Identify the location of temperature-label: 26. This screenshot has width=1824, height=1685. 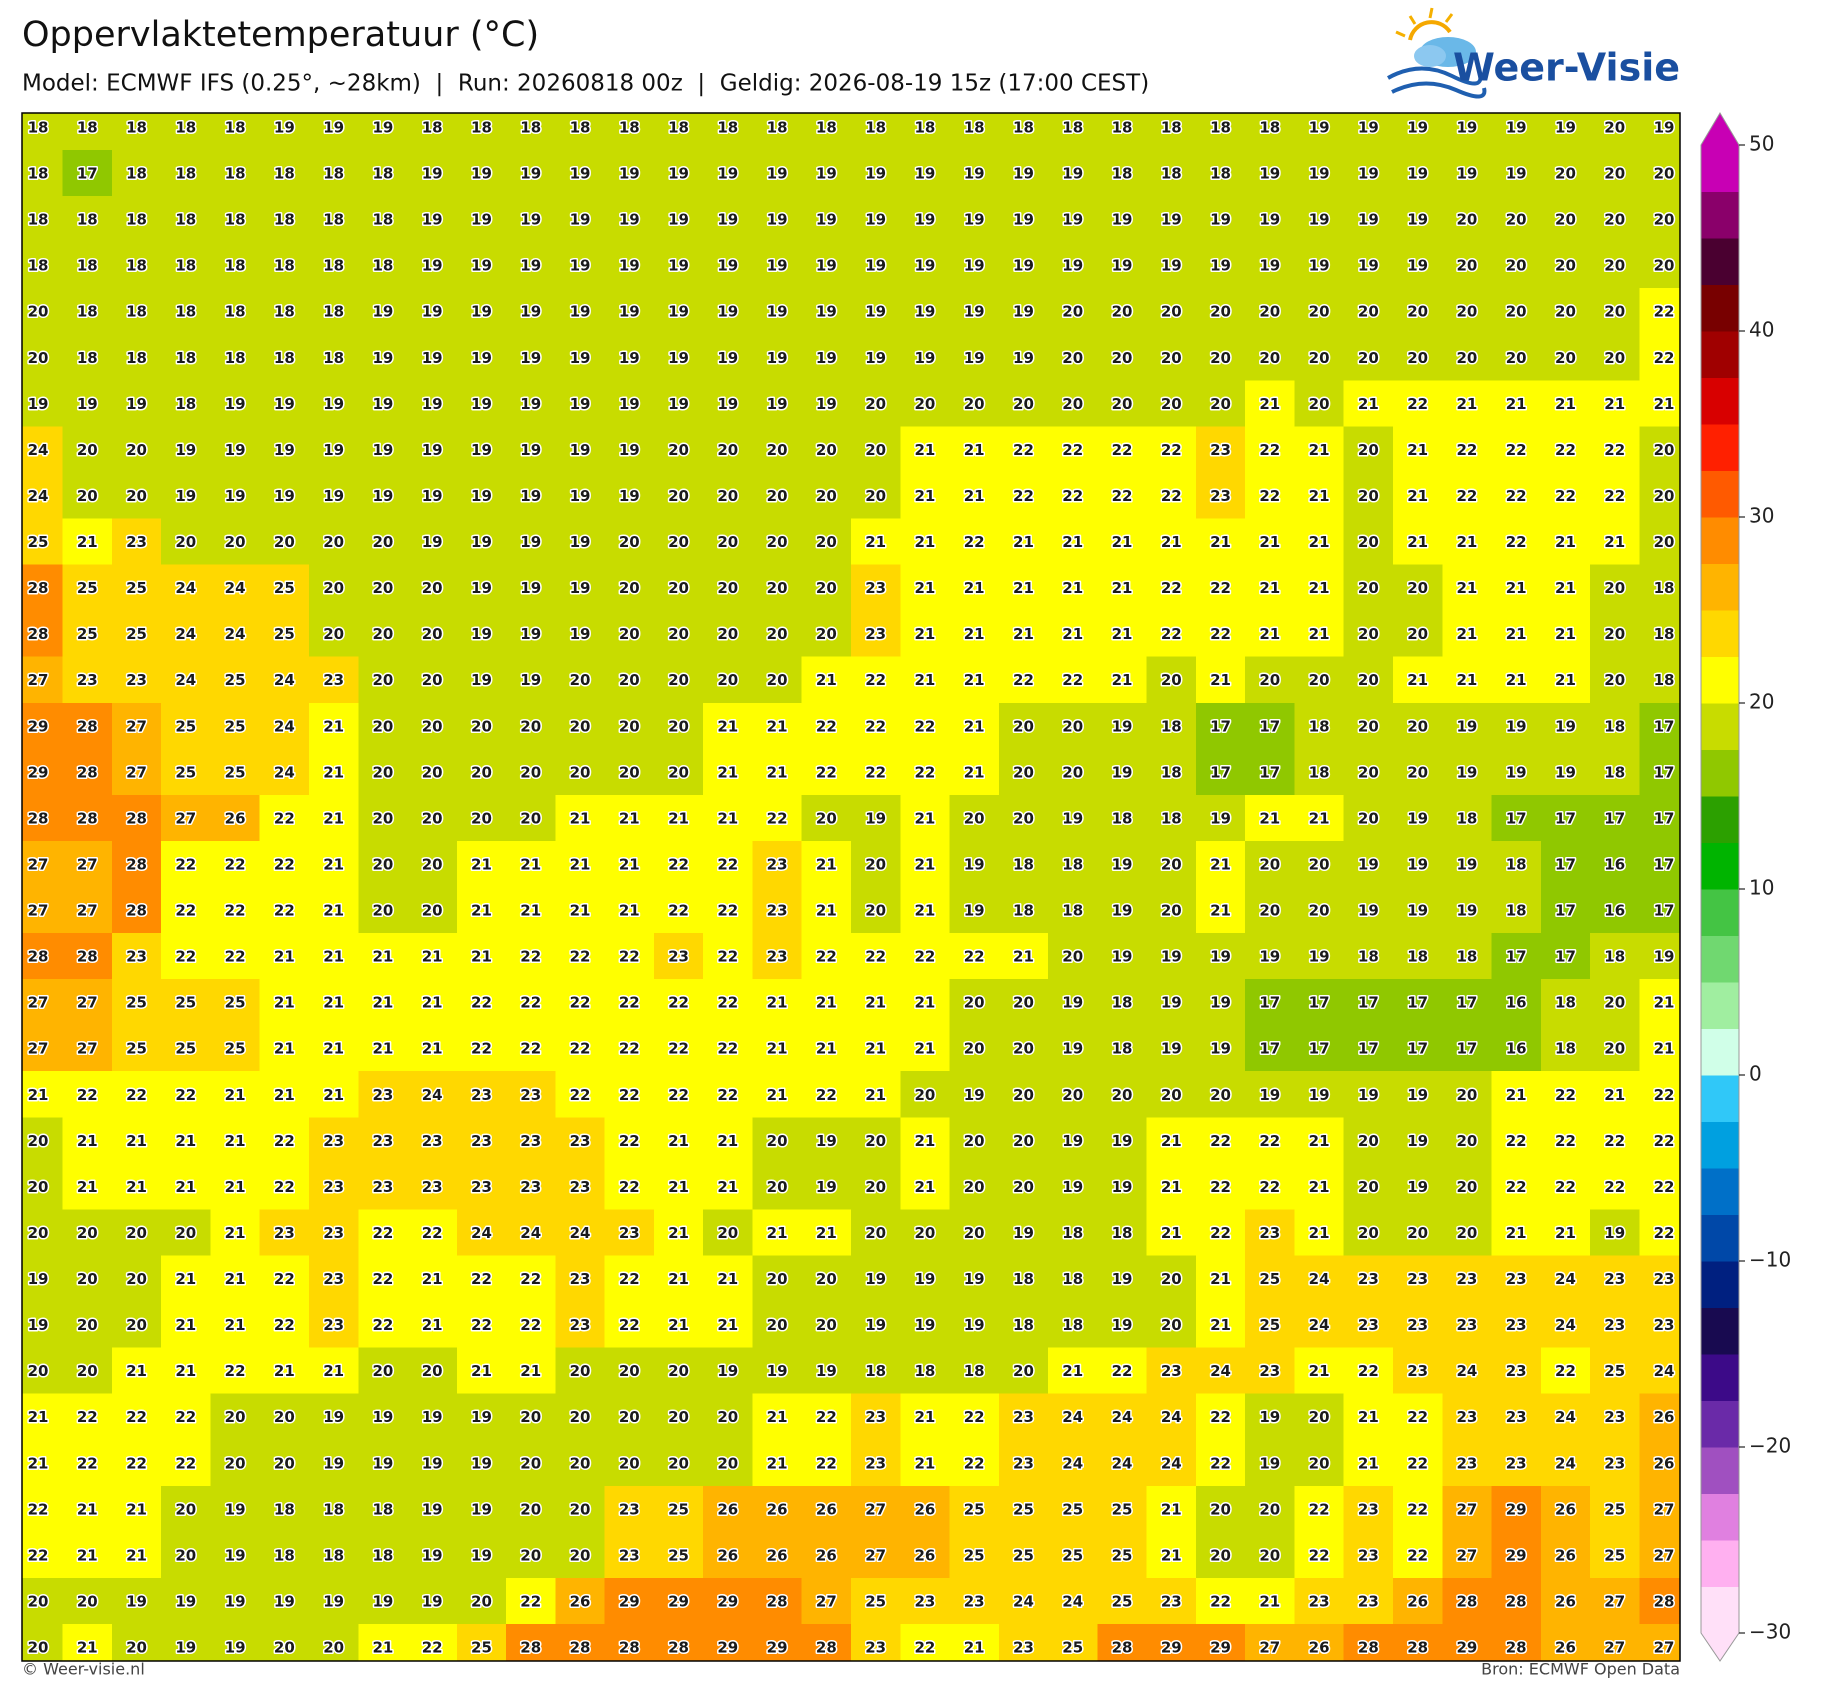
(826, 1555).